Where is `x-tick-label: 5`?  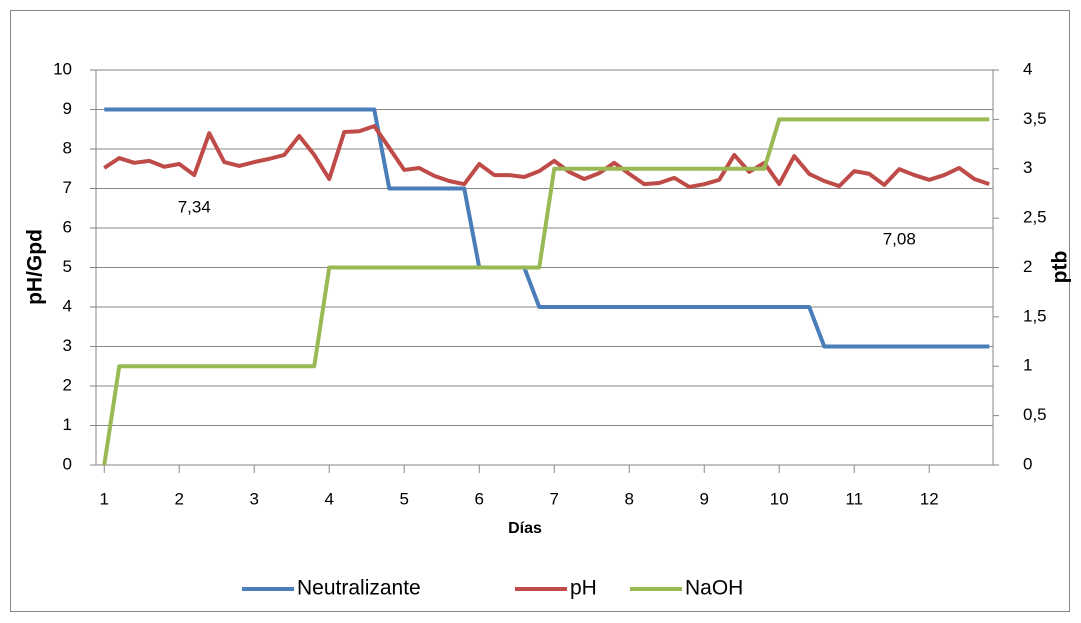 x-tick-label: 5 is located at coordinates (404, 498).